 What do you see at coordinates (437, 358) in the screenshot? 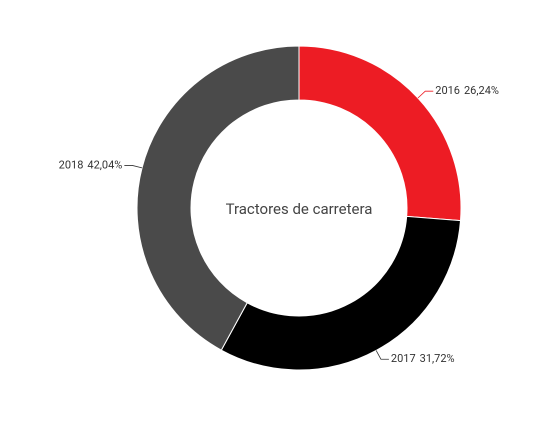
I see `value-label: 31,72%` at bounding box center [437, 358].